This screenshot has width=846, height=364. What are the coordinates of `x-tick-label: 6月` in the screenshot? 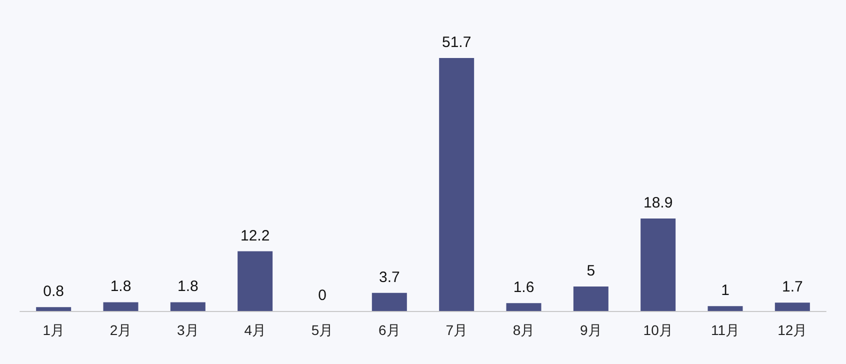 It's located at (389, 330).